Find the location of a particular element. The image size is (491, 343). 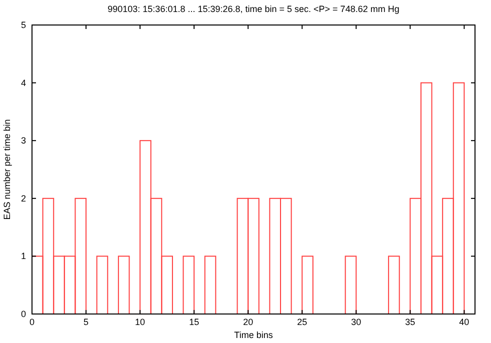

y-tick-label: 2 is located at coordinates (23, 198).